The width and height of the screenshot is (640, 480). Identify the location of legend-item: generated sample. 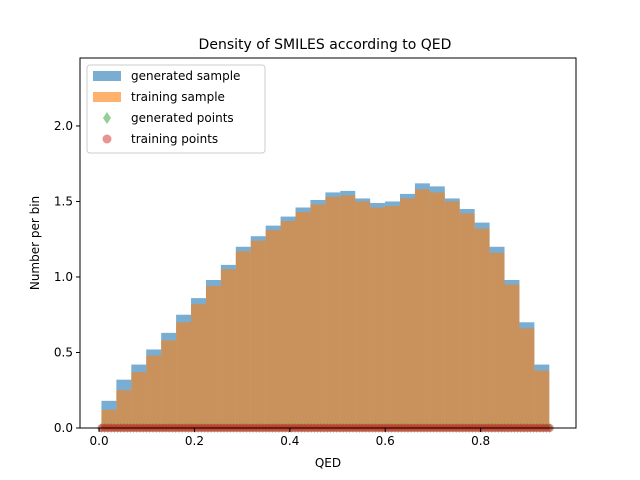
(166, 76).